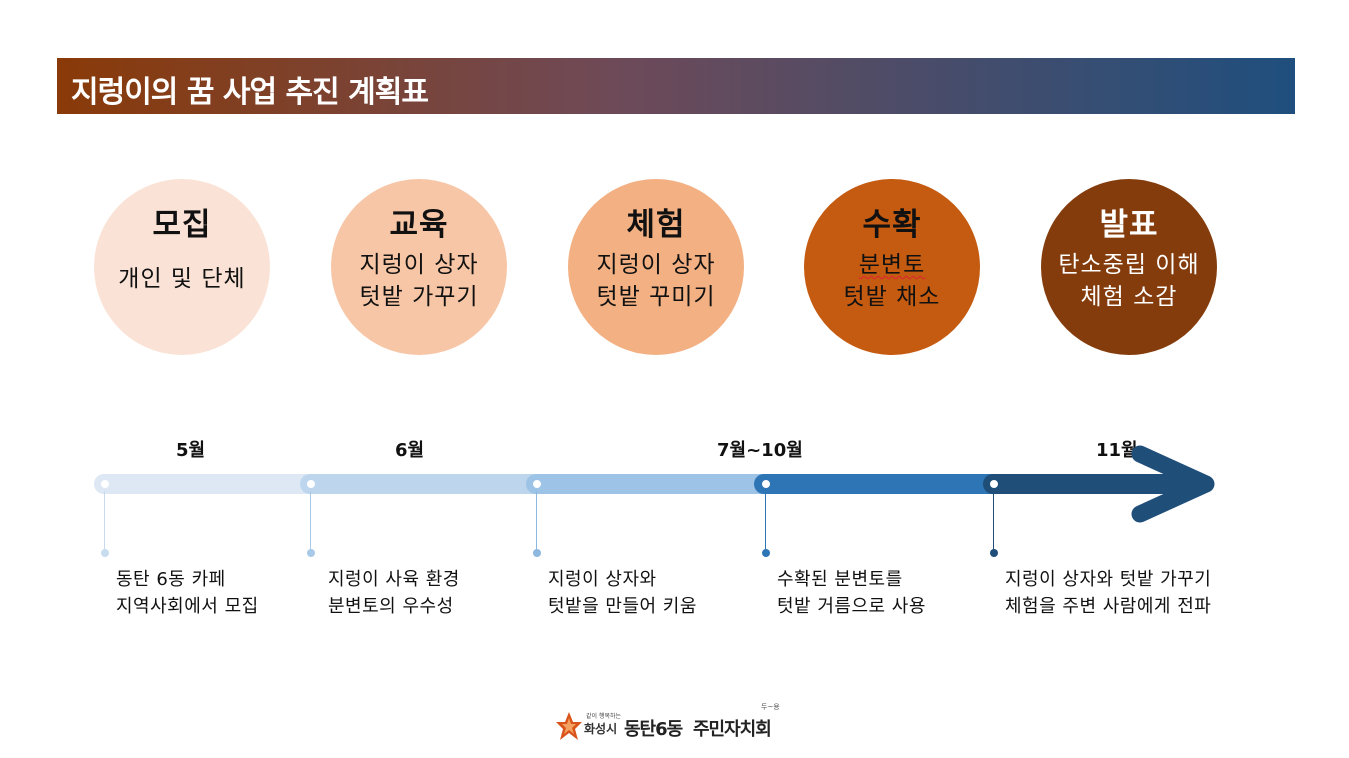 Image resolution: width=1349 pixels, height=758 pixels. Describe the element at coordinates (419, 297) in the screenshot. I see `stage-desc-line: 텃밭 가꾸기` at that location.